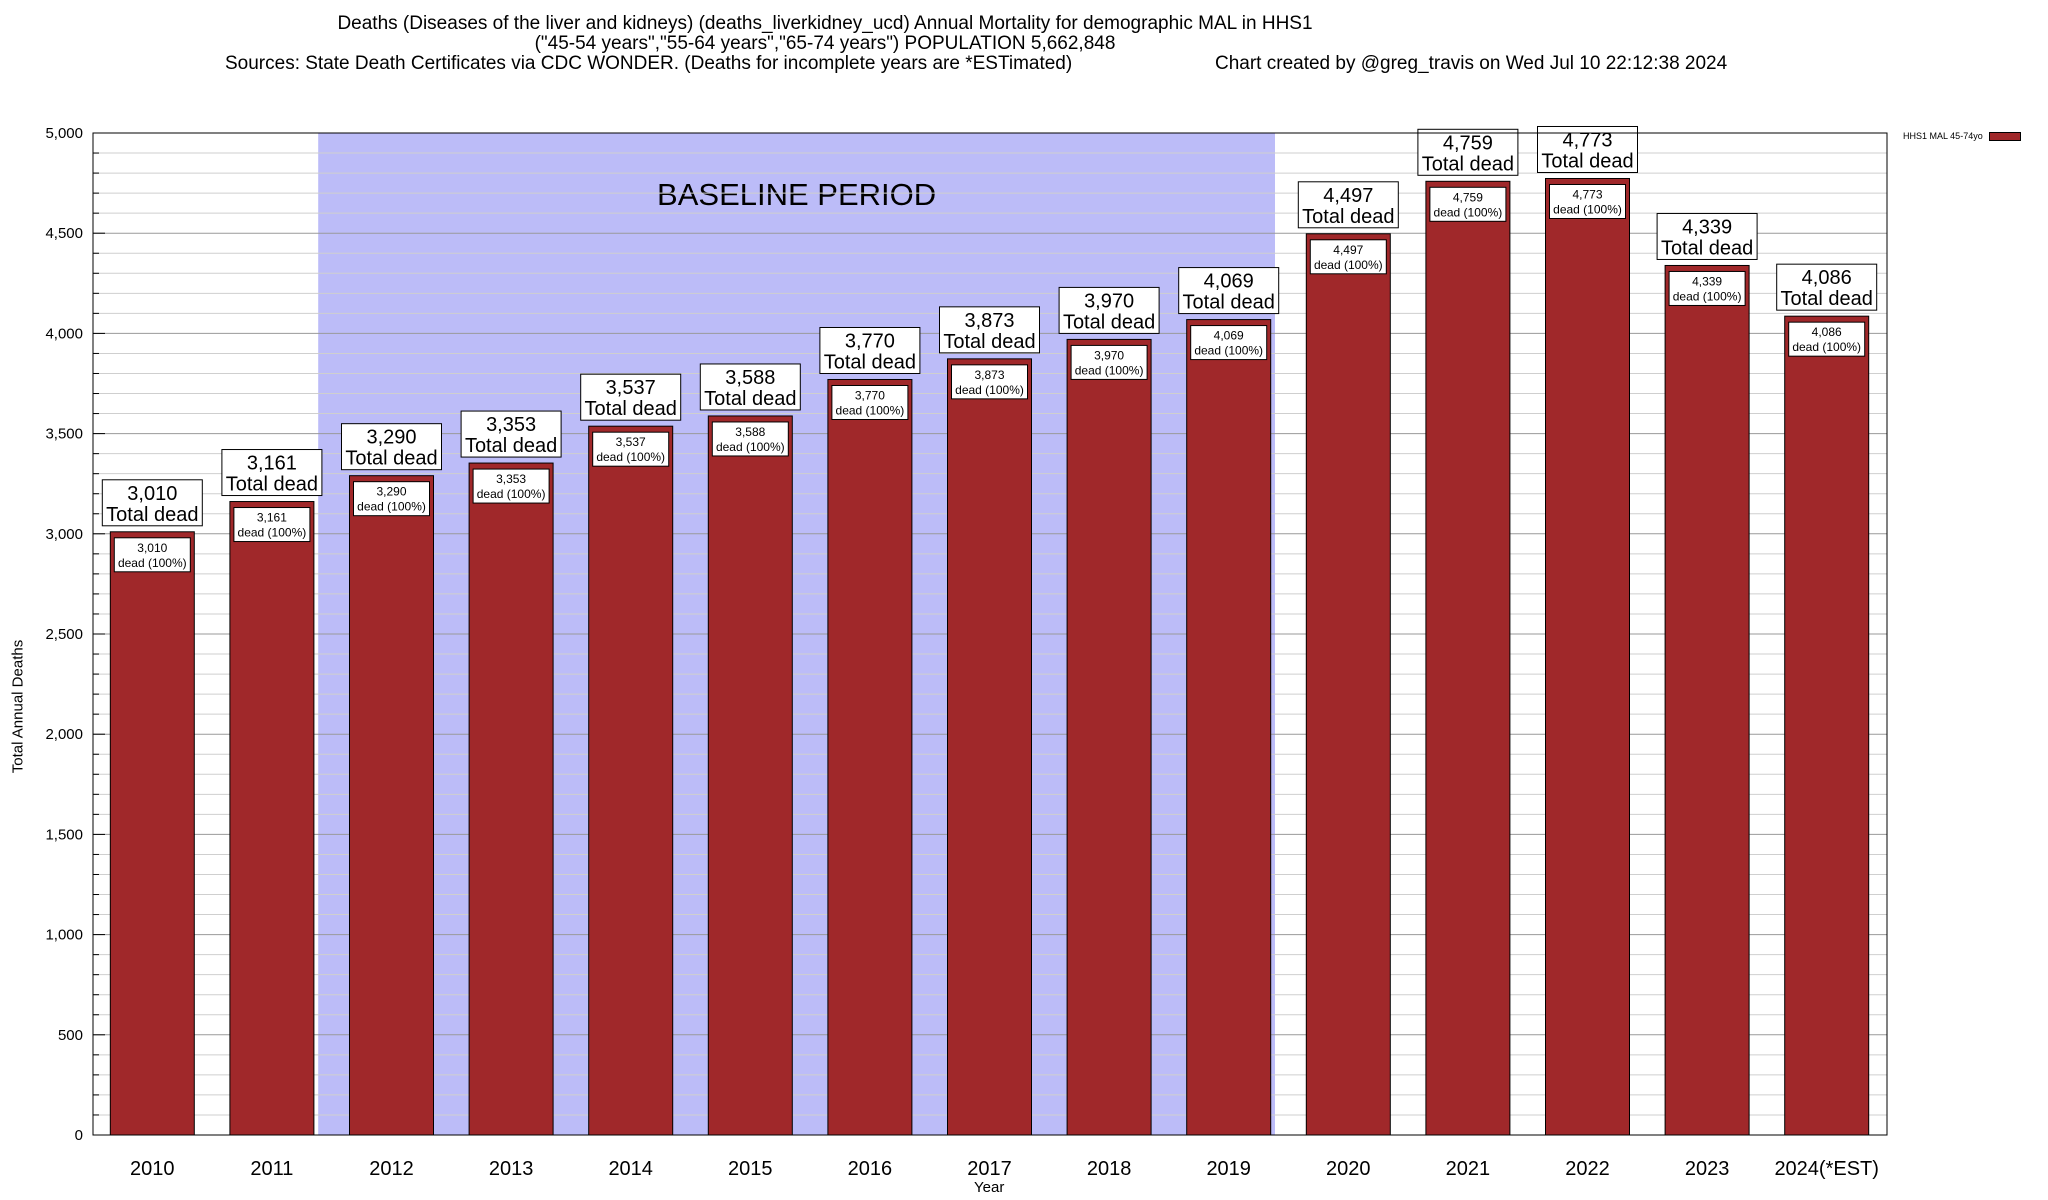  I want to click on baseline-label: BASELINE PERIOD, so click(796, 194).